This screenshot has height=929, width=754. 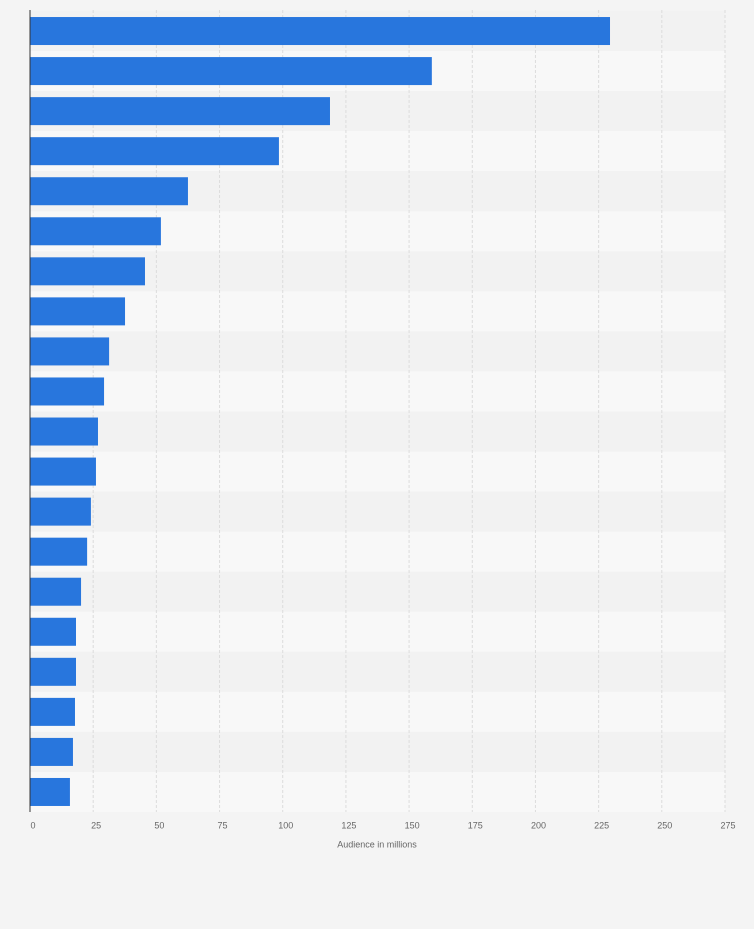 What do you see at coordinates (664, 825) in the screenshot?
I see `x-tick-label: 250` at bounding box center [664, 825].